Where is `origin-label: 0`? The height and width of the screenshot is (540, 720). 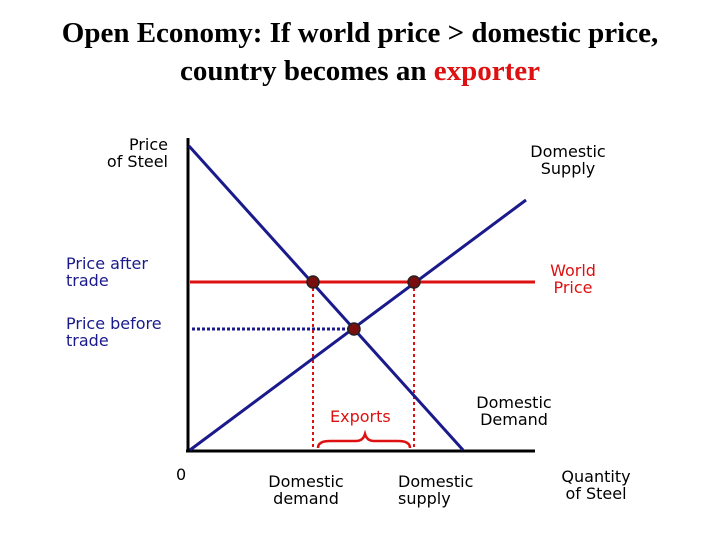
origin-label: 0 is located at coordinates (181, 474).